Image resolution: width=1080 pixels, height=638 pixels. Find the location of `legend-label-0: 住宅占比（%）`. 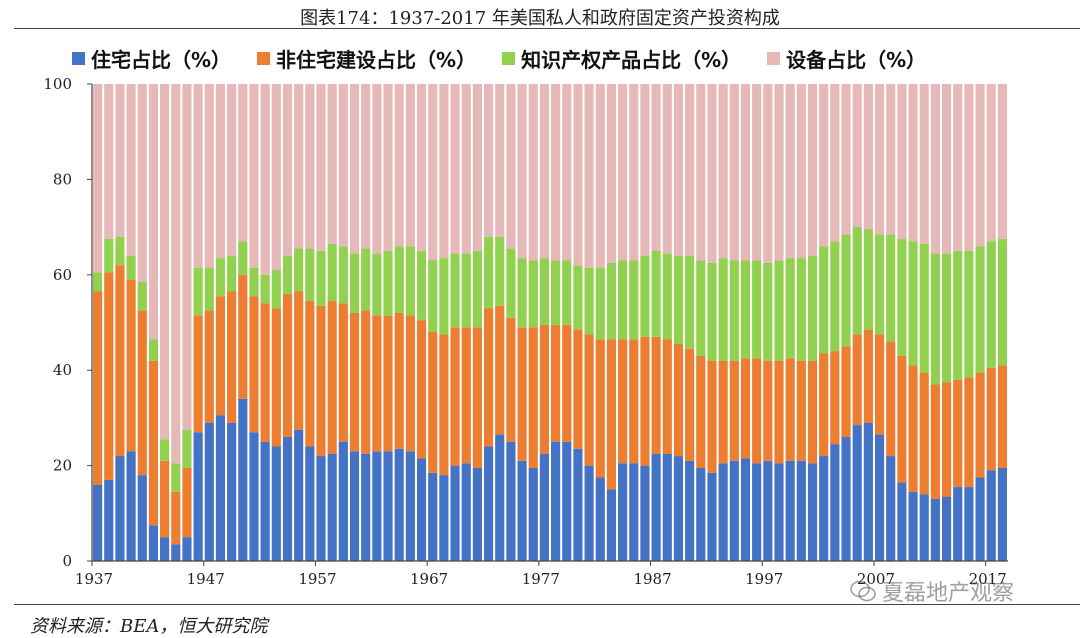

legend-label-0: 住宅占比（%） is located at coordinates (161, 60).